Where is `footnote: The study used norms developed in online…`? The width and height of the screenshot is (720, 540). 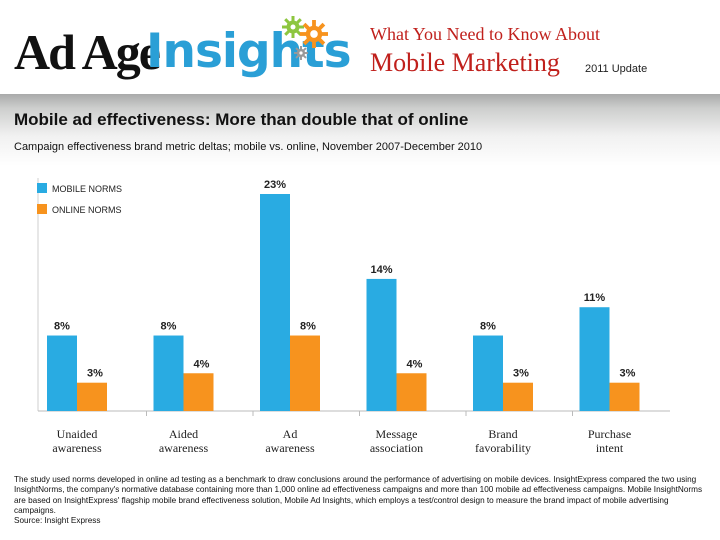 footnote: The study used norms developed in online… is located at coordinates (359, 500).